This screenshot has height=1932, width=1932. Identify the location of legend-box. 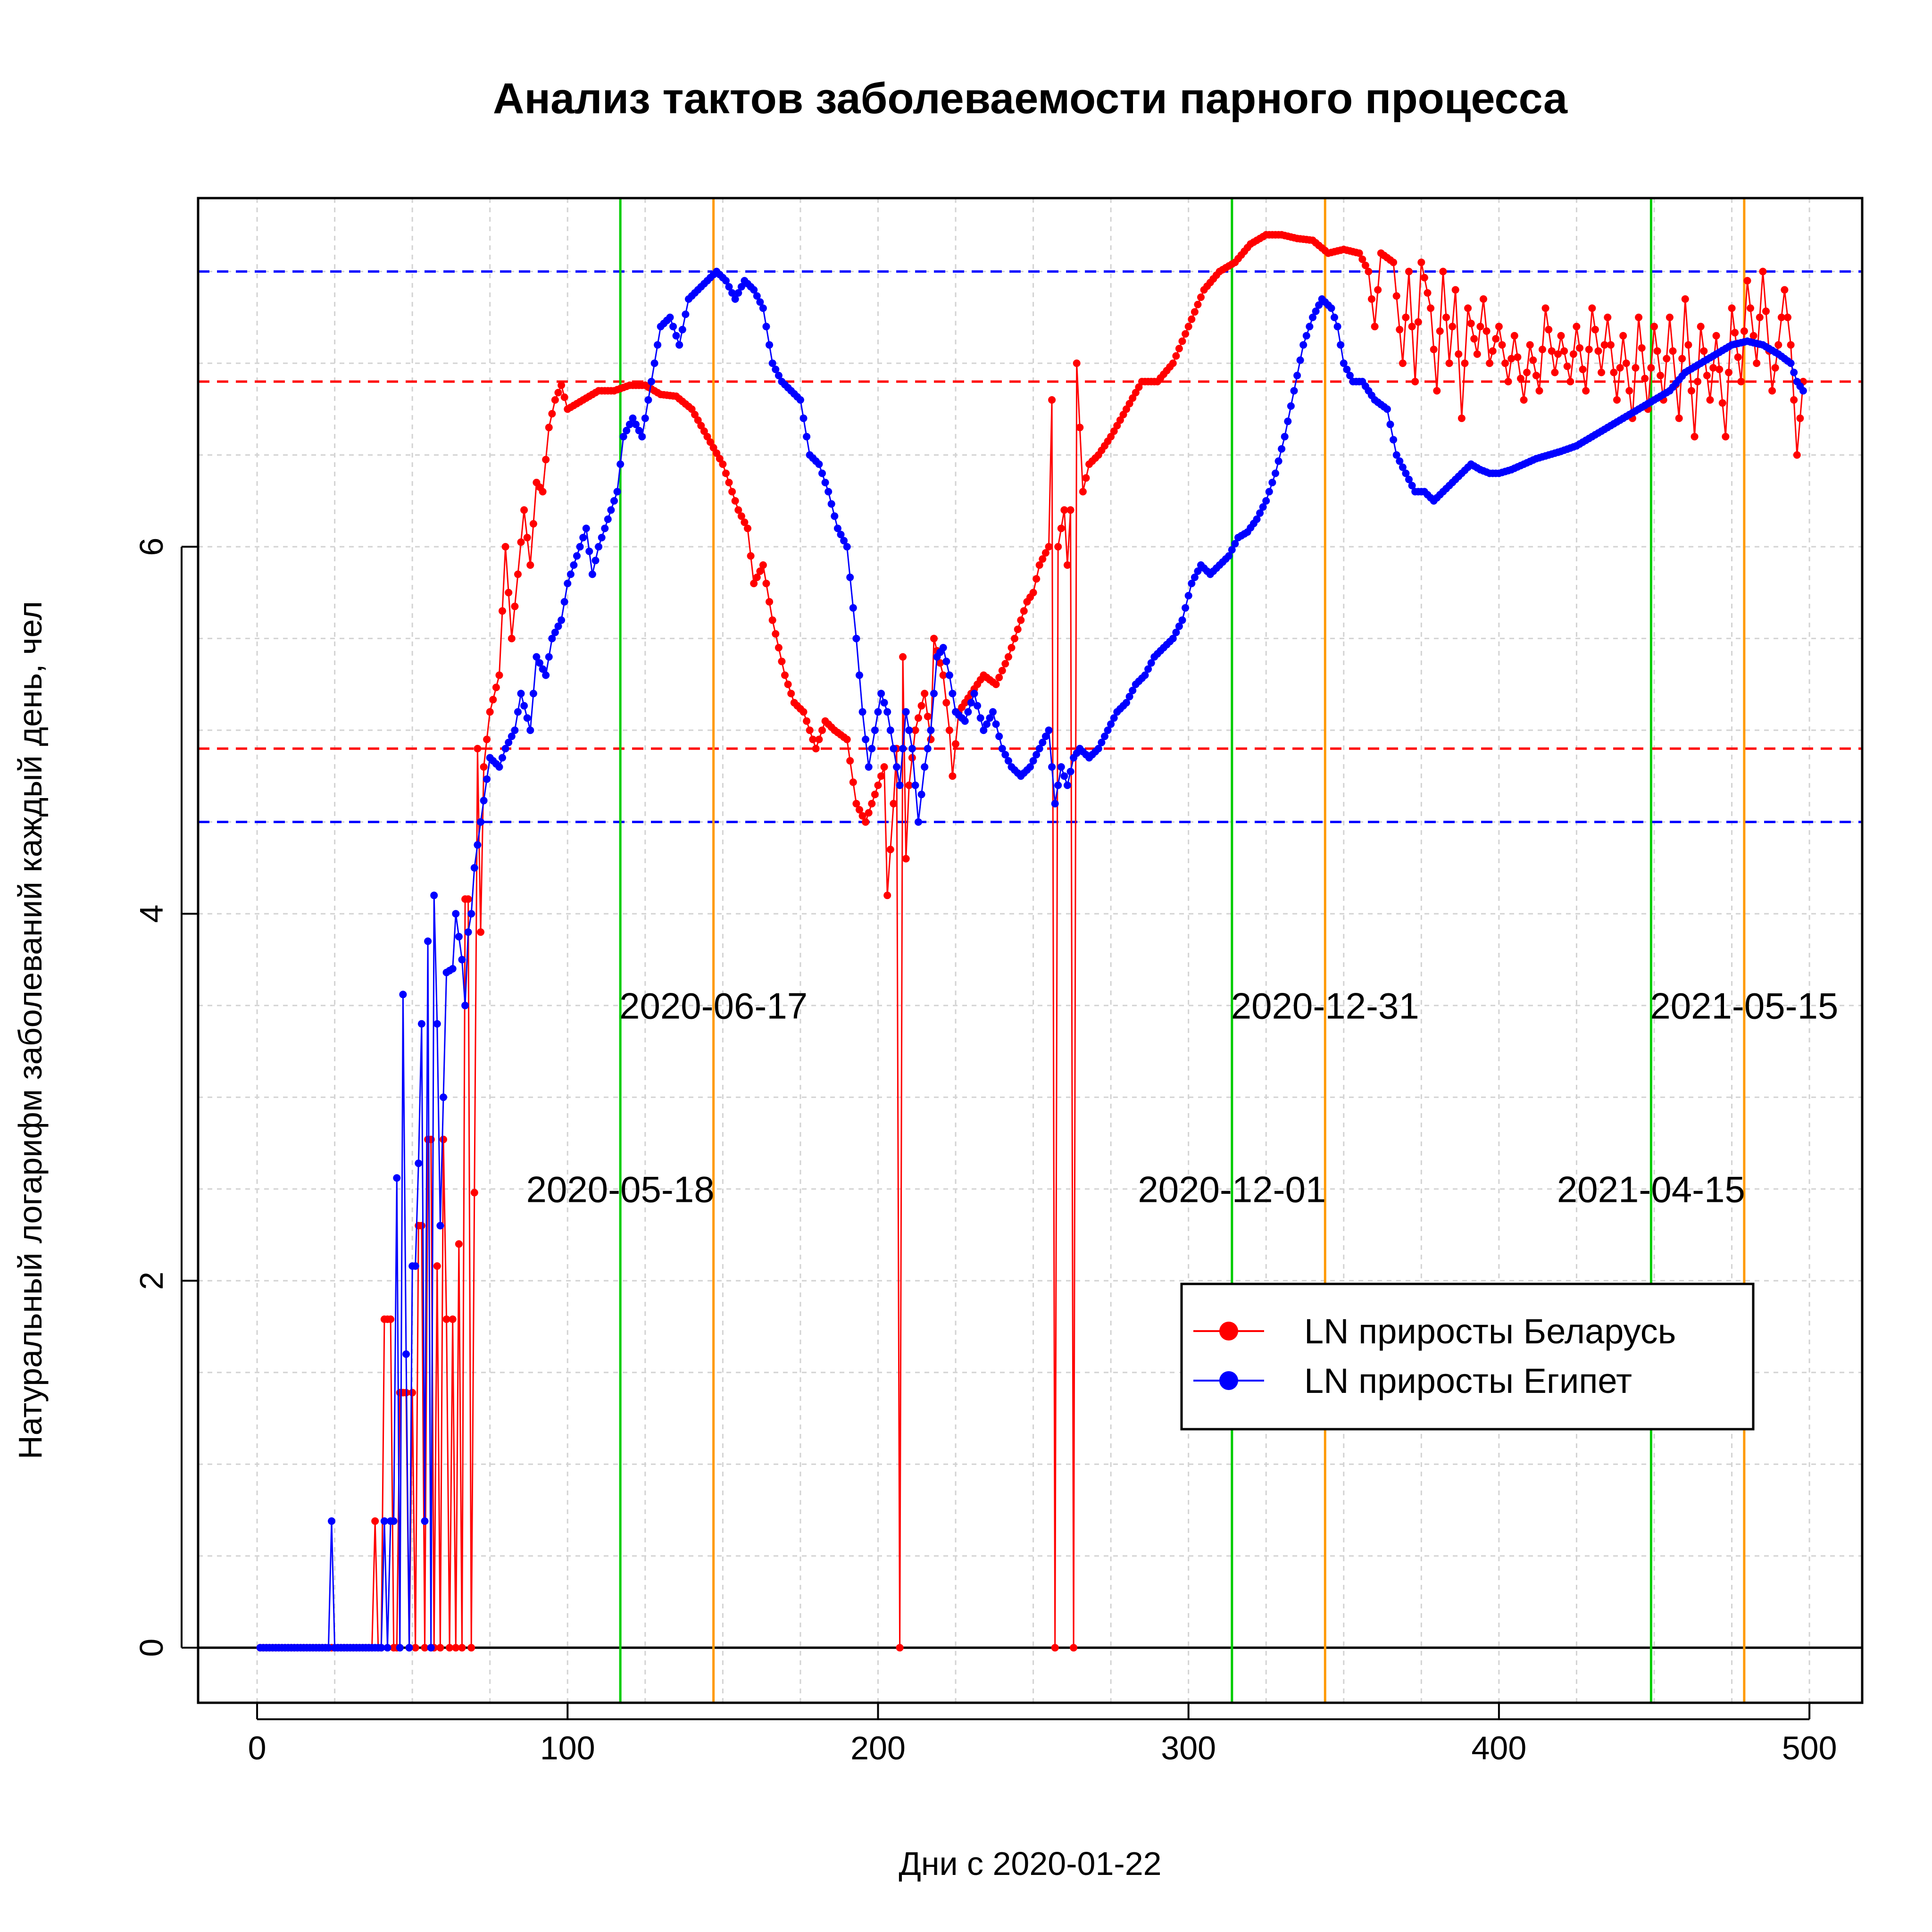
(1468, 1356).